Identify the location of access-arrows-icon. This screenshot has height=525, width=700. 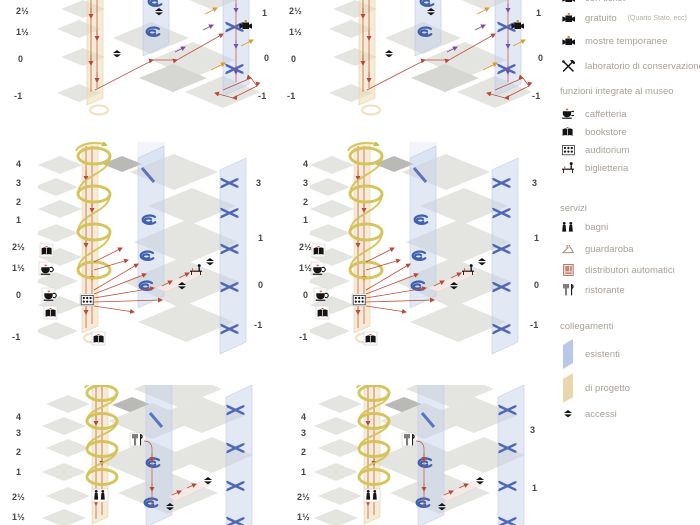
(568, 414).